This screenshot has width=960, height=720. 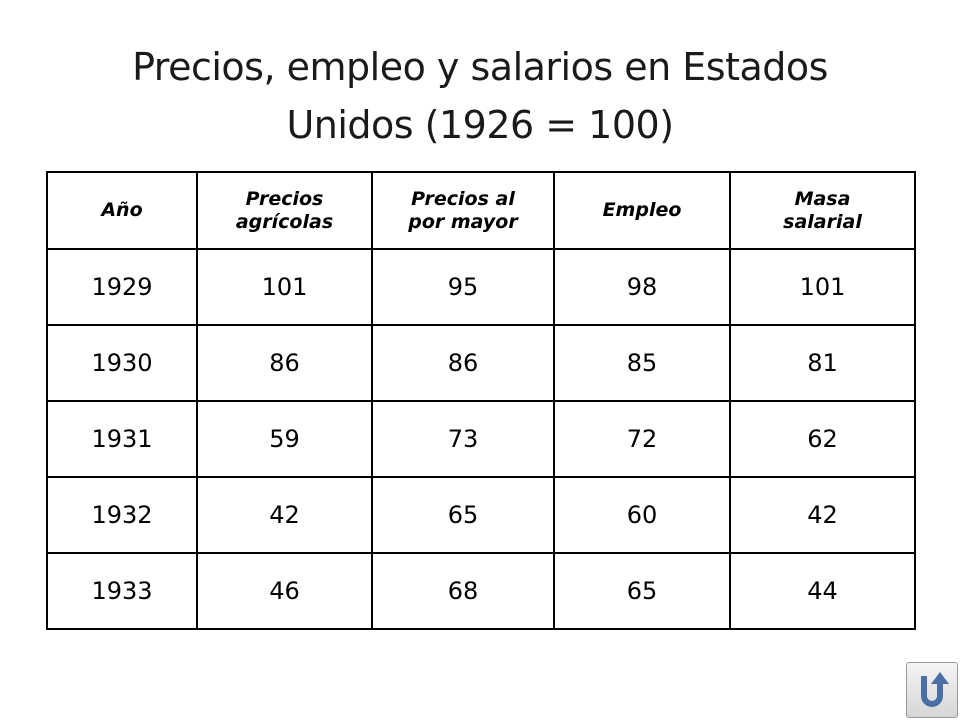 What do you see at coordinates (822, 363) in the screenshot?
I see `cell-wage: 81` at bounding box center [822, 363].